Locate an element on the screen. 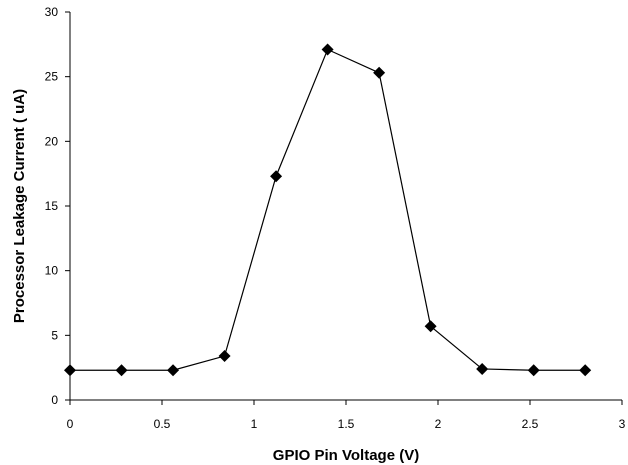  y-tick-label: 20 is located at coordinates (52, 141).